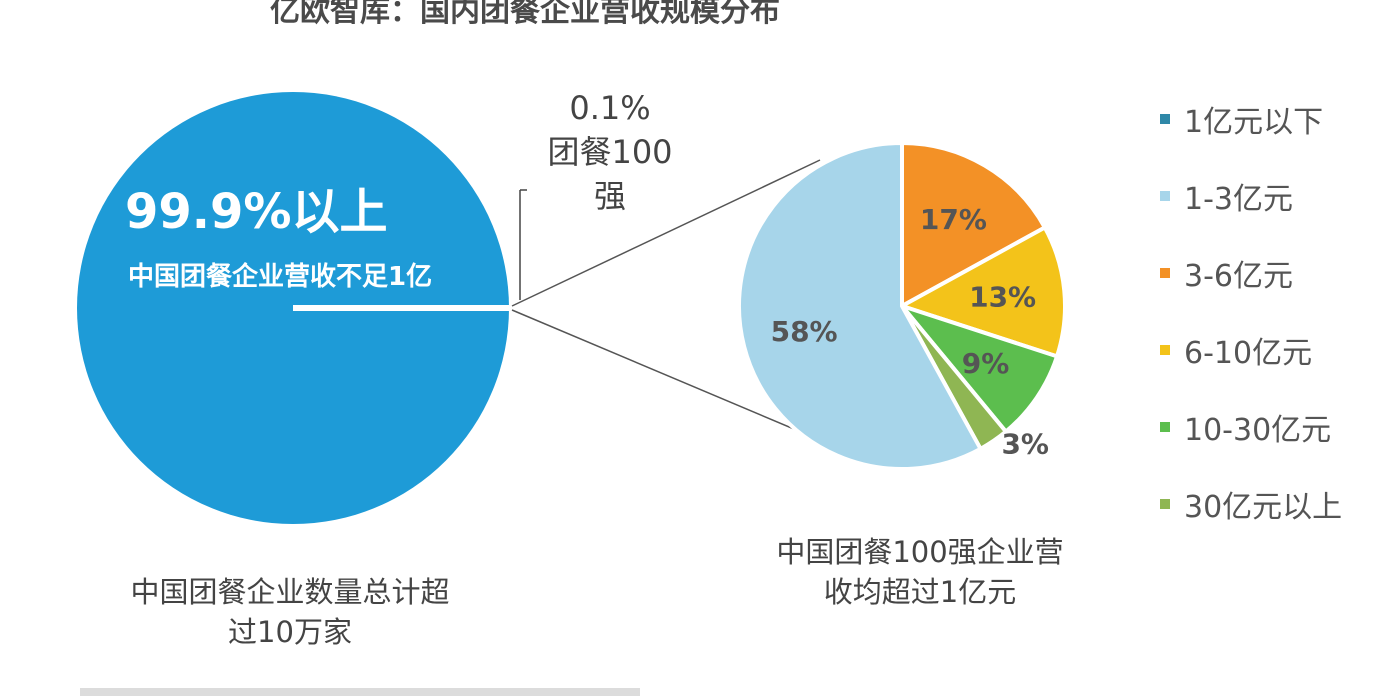 The width and height of the screenshot is (1400, 700). What do you see at coordinates (525, 14) in the screenshot?
I see `page-title: 亿欧智库：国内团餐企业营收规模分布` at bounding box center [525, 14].